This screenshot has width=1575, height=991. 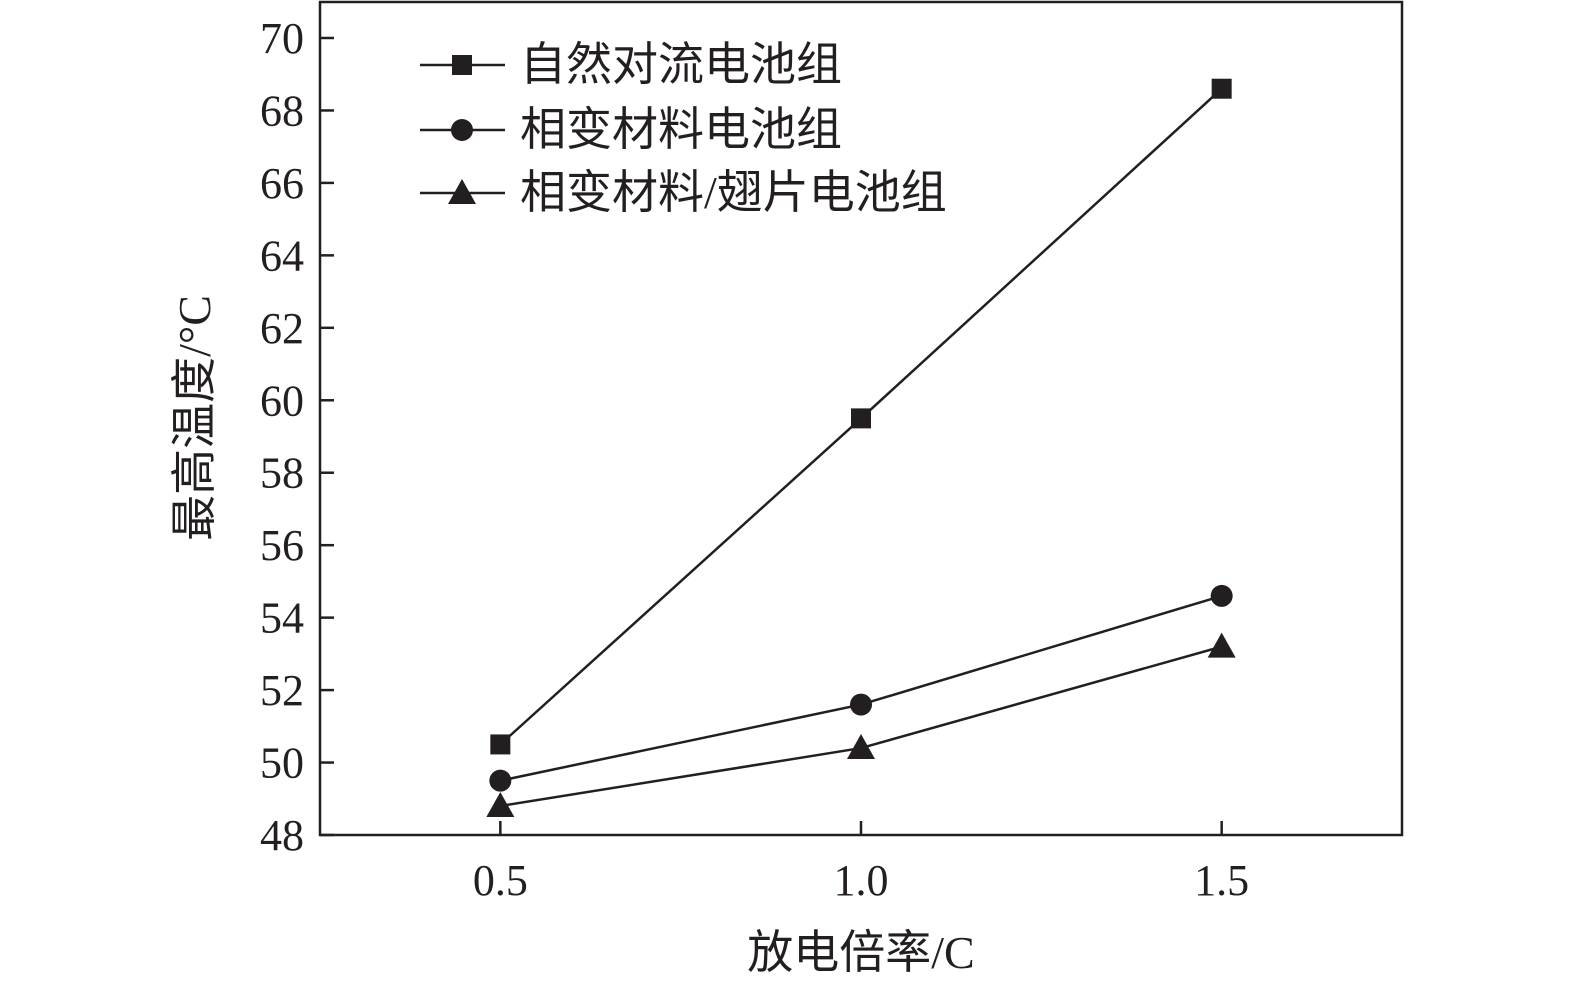 What do you see at coordinates (282, 38) in the screenshot?
I see `y-tick-label: 70` at bounding box center [282, 38].